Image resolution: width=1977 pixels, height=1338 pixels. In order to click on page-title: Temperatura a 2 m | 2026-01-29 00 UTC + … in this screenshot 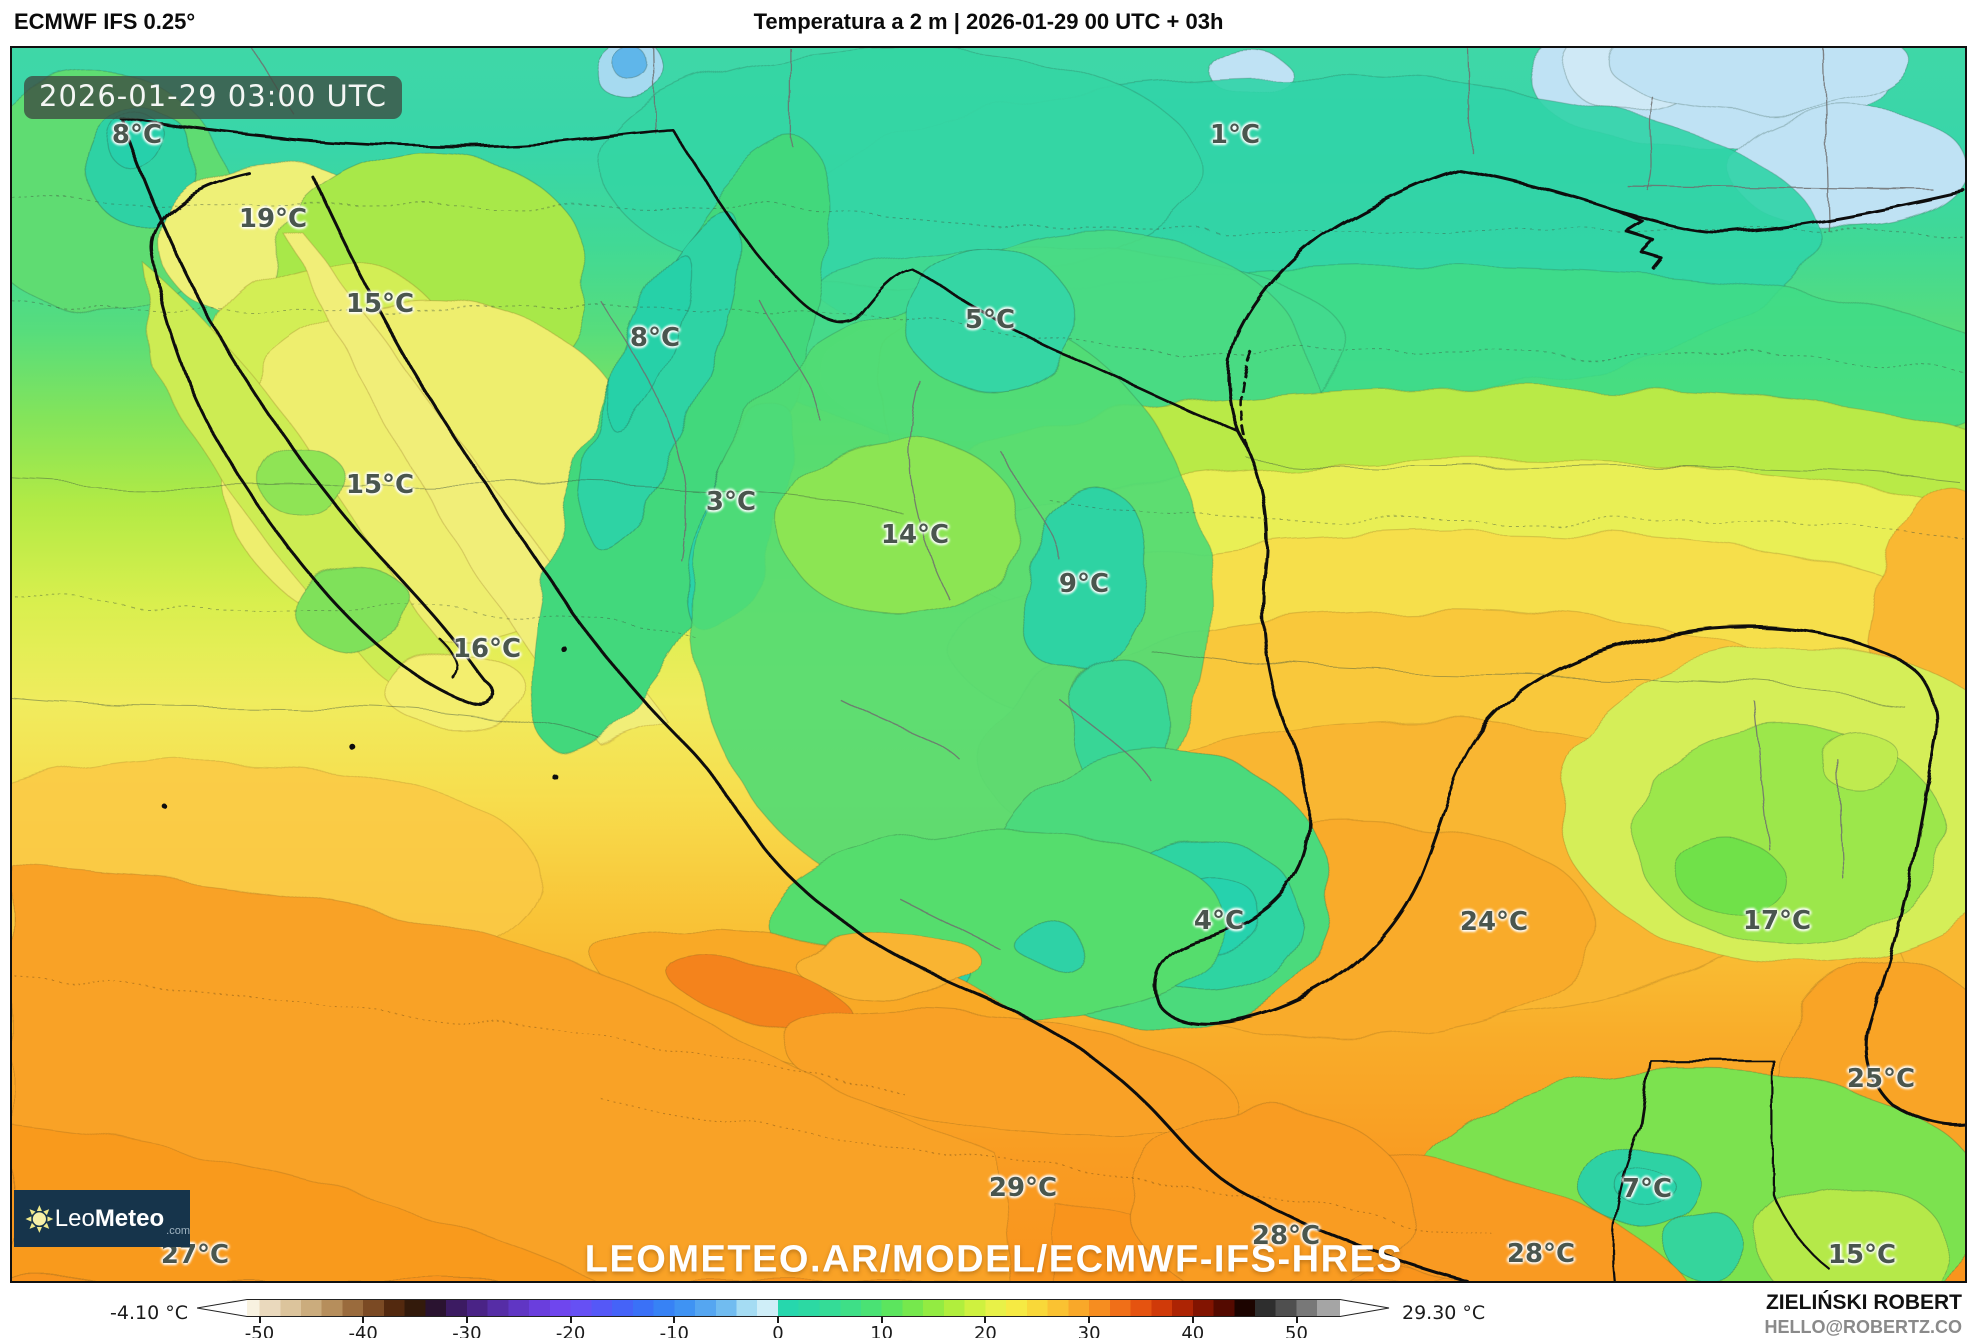, I will do `click(988, 21)`.